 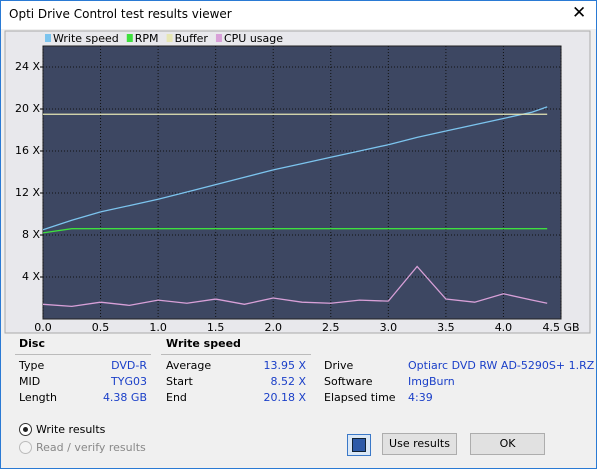 I want to click on section-heading: Disc, so click(x=32, y=343).